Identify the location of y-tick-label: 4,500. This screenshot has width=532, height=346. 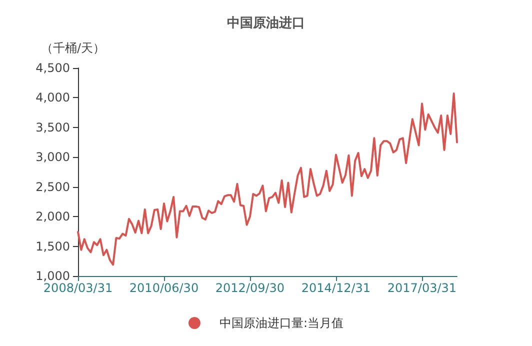
(53, 68).